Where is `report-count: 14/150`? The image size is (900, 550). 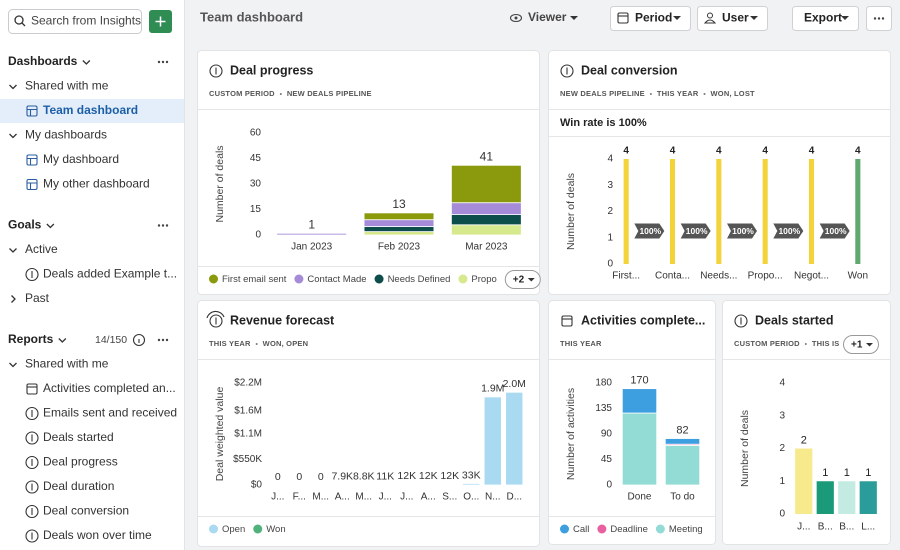 report-count: 14/150 is located at coordinates (111, 340).